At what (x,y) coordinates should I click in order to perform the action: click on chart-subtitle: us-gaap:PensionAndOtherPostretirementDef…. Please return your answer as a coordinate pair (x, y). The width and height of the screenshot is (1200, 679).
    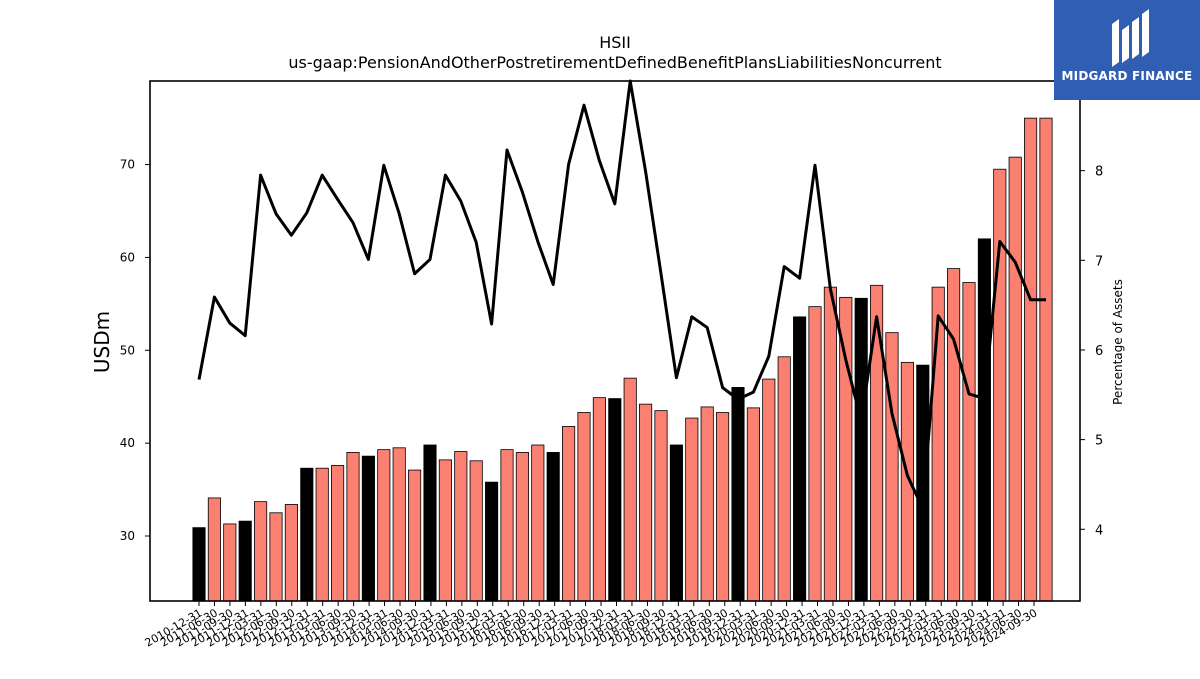
    Looking at the image, I should click on (614, 62).